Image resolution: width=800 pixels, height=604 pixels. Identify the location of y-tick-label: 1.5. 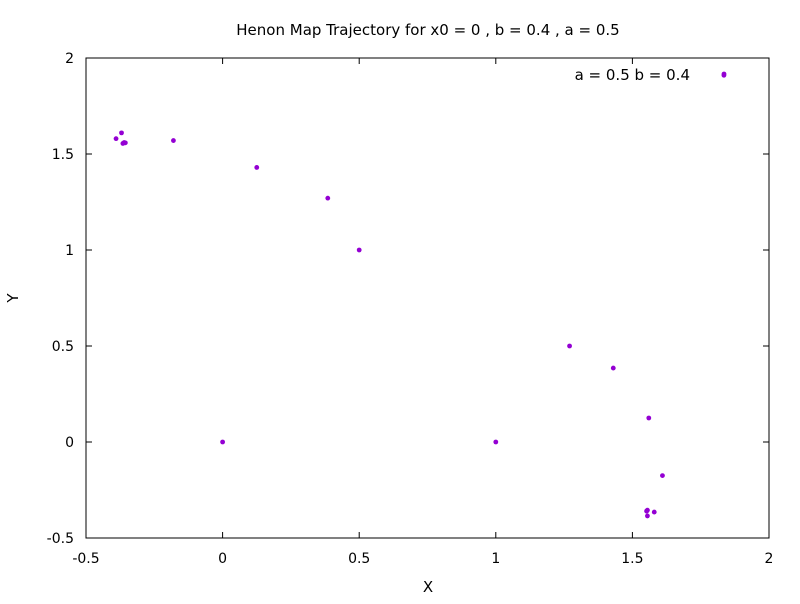
(63, 155).